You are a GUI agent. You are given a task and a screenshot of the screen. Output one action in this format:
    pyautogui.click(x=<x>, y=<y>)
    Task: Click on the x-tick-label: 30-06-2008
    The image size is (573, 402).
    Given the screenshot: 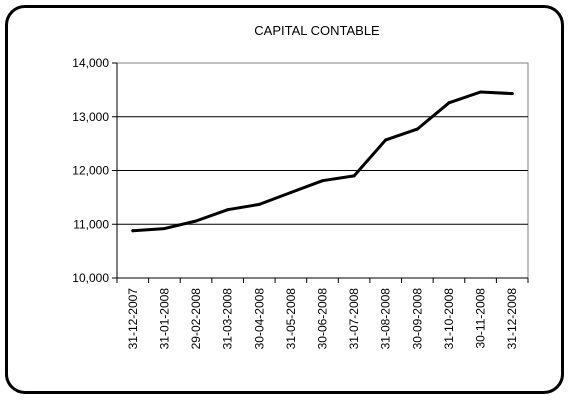 What is the action you would take?
    pyautogui.click(x=323, y=319)
    